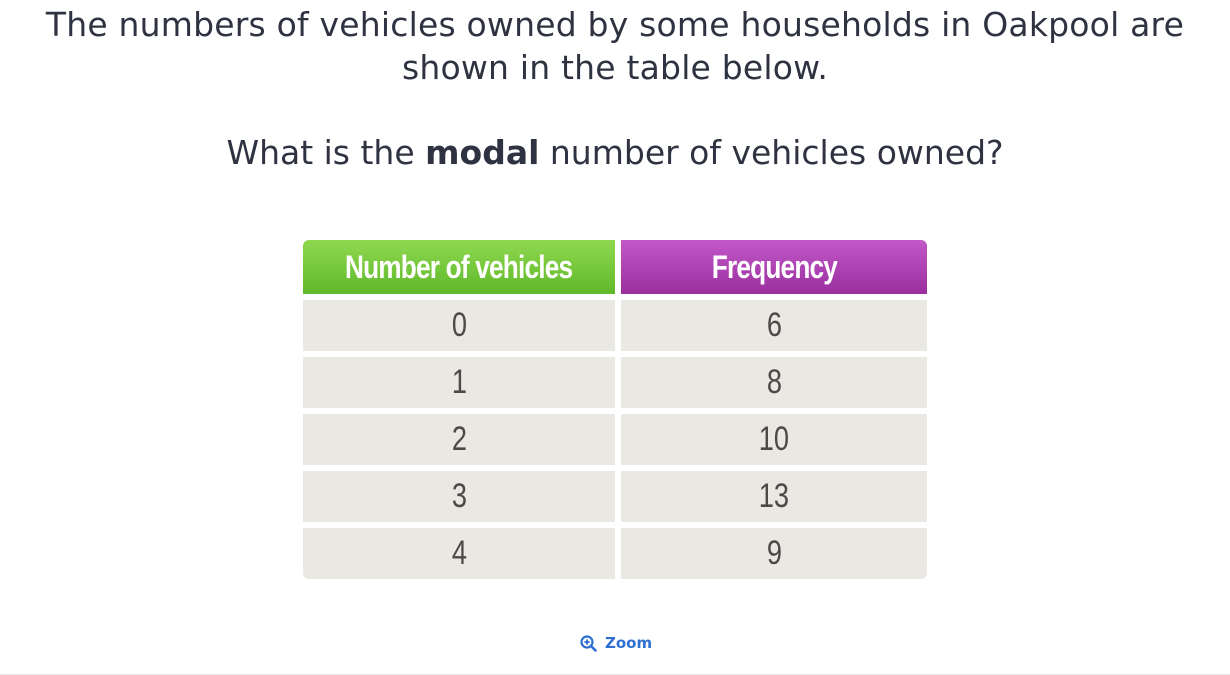 The image size is (1230, 675). Describe the element at coordinates (629, 643) in the screenshot. I see `zoom-label: Zoom` at that location.